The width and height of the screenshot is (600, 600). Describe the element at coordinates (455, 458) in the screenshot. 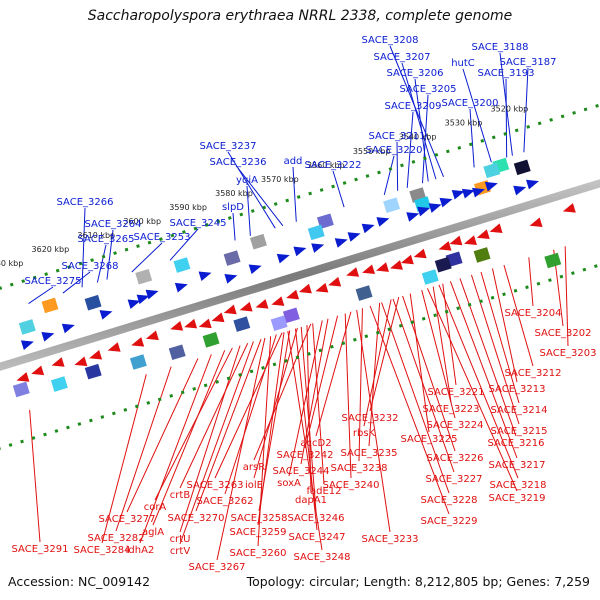

I see `reverse-gene-label: SACE_3226` at that location.